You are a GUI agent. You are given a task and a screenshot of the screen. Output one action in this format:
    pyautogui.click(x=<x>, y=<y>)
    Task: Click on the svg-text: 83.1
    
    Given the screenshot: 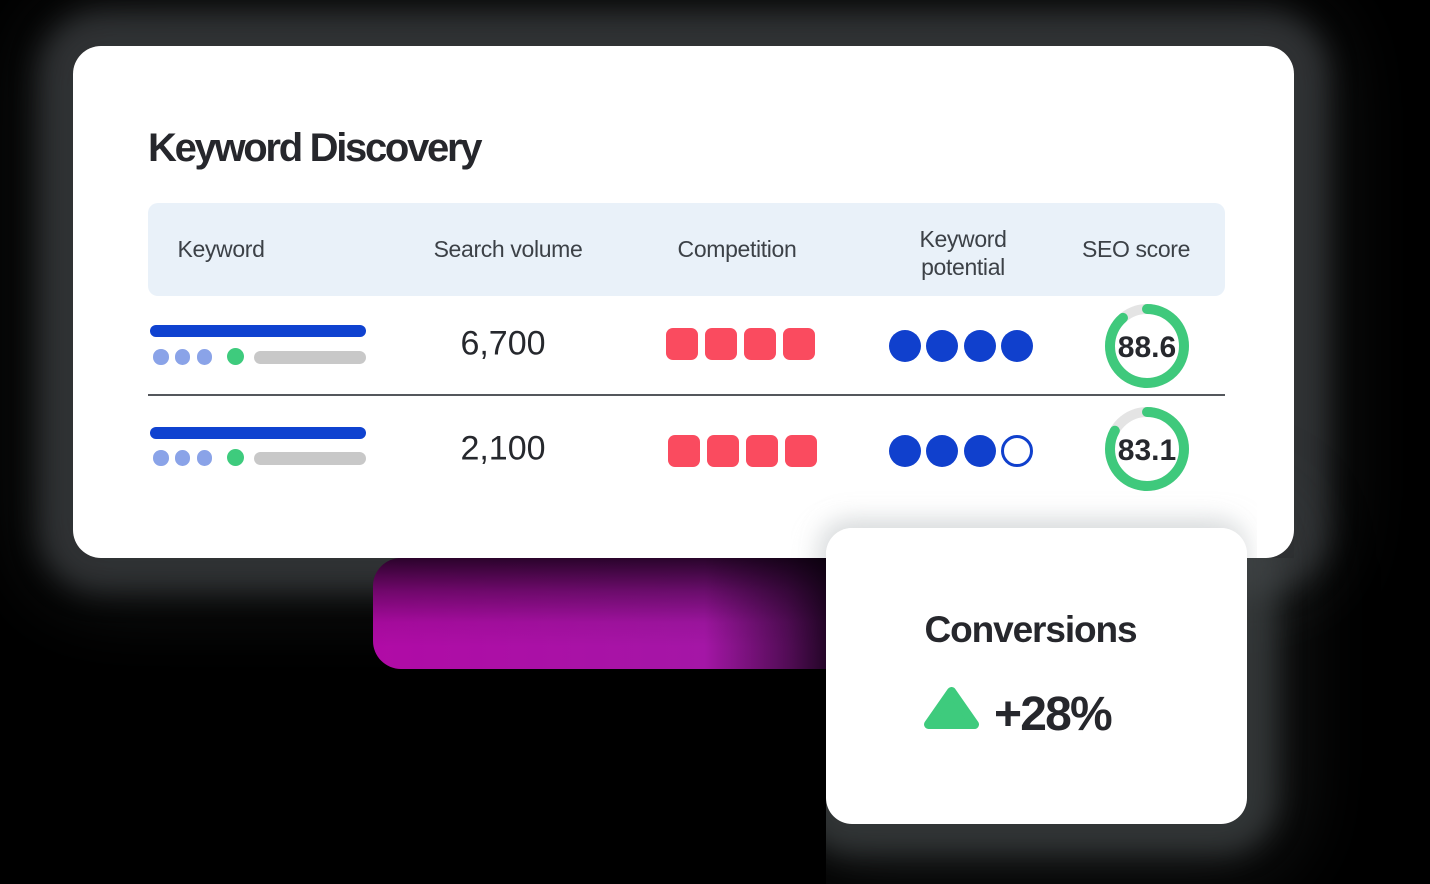 What is the action you would take?
    pyautogui.click(x=1147, y=450)
    